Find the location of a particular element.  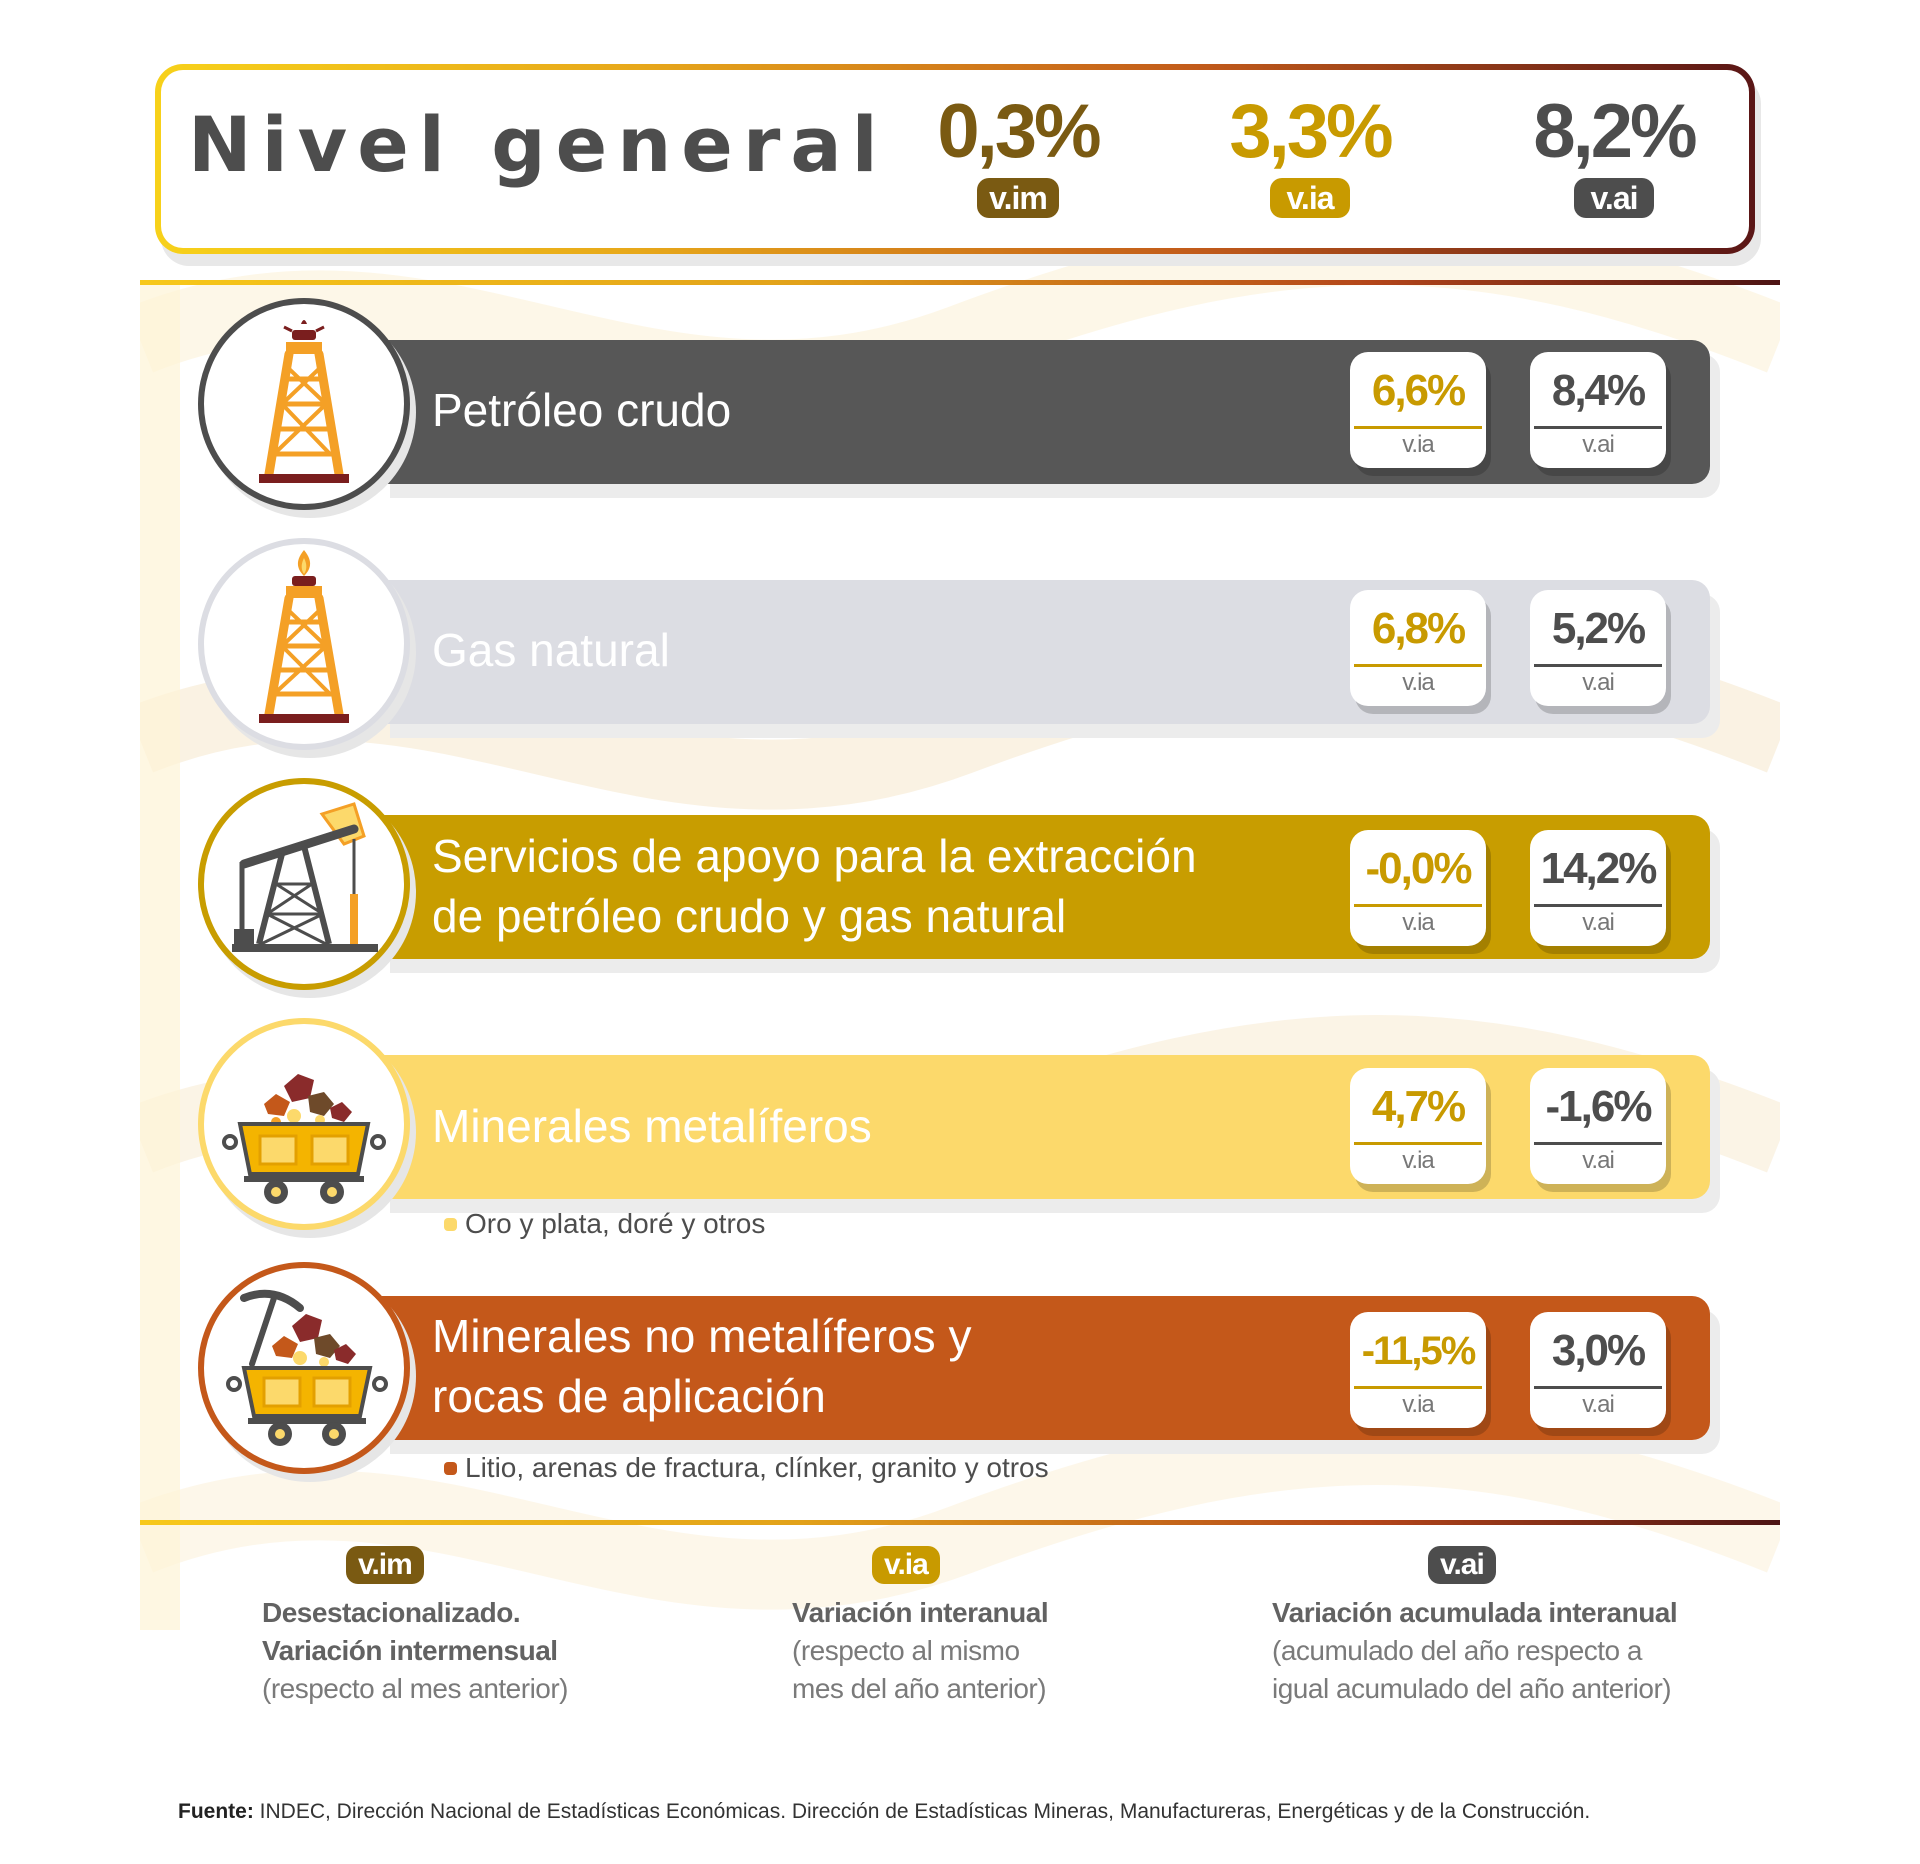

badge-vai-gas: 5,2% v.ai is located at coordinates (1598, 648).